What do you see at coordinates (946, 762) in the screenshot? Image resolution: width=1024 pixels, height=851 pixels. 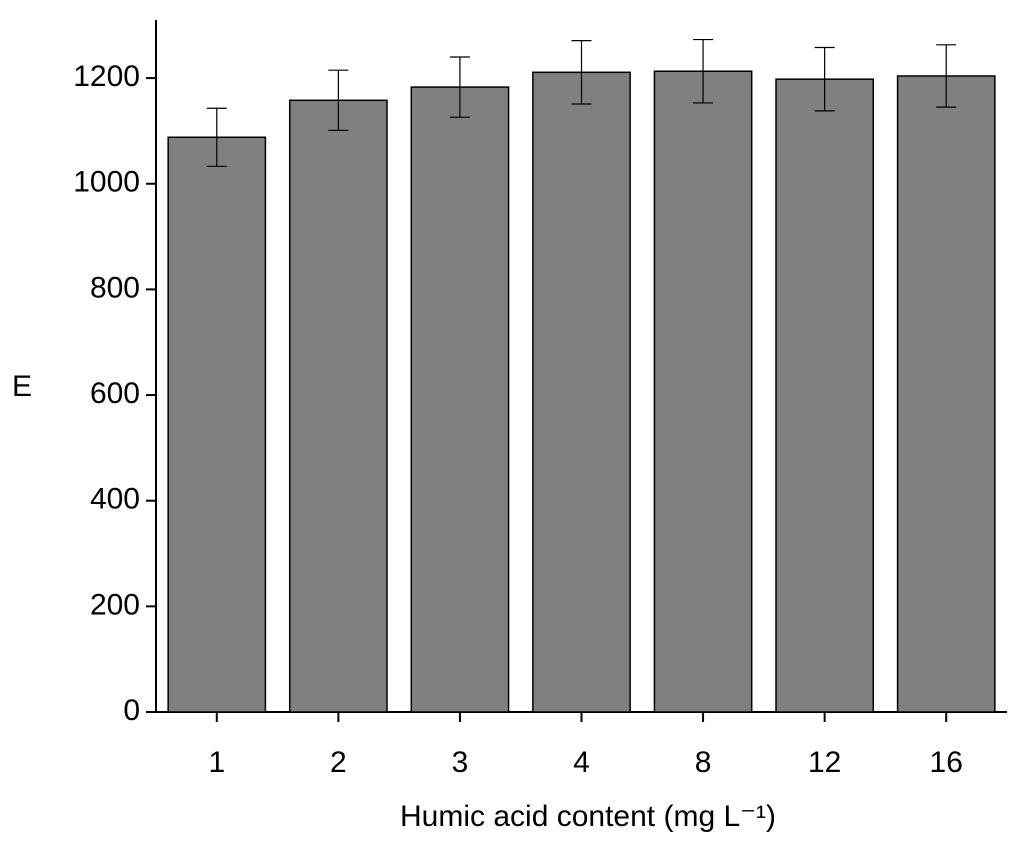 I see `x-tick-label: 16` at bounding box center [946, 762].